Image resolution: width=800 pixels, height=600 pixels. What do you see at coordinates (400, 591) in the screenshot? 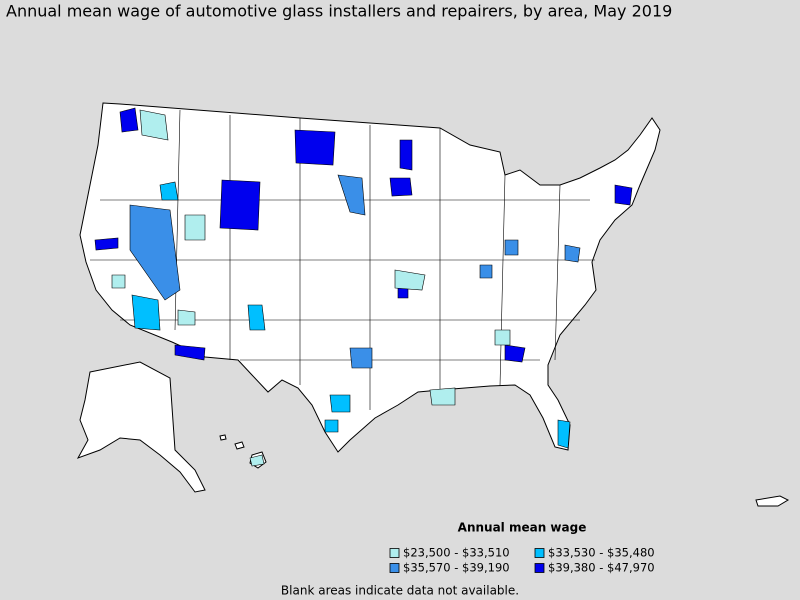
I see `footnote: Blank areas indicate data not available.` at bounding box center [400, 591].